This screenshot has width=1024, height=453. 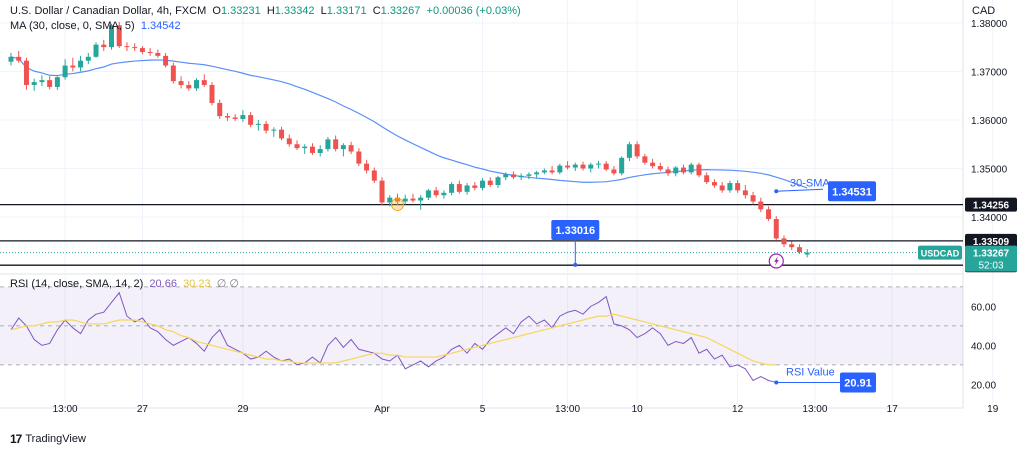 I want to click on time-tick-label: 19, so click(x=993, y=409).